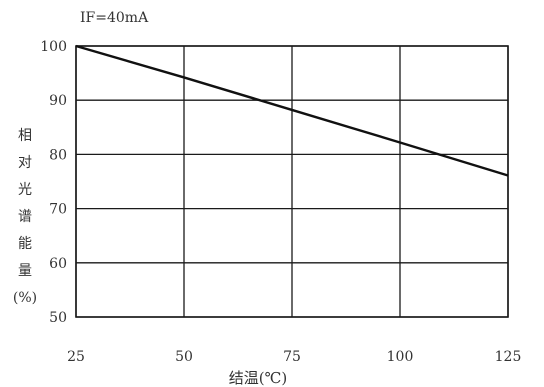  What do you see at coordinates (53, 47) in the screenshot?
I see `y-tick-label: 100` at bounding box center [53, 47].